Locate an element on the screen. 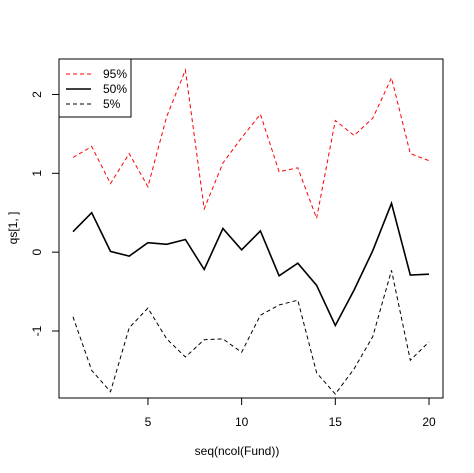 The image size is (474, 473). x-tick-label: 15 is located at coordinates (336, 422).